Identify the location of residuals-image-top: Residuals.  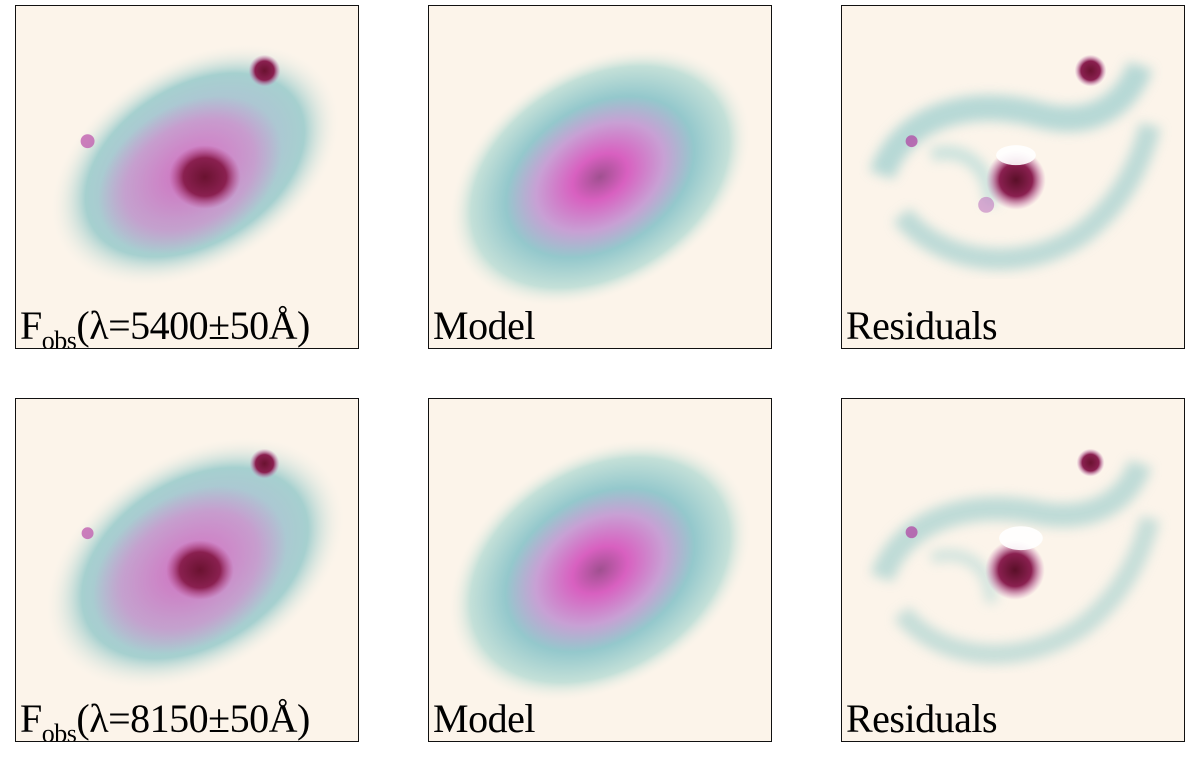
(1013, 177).